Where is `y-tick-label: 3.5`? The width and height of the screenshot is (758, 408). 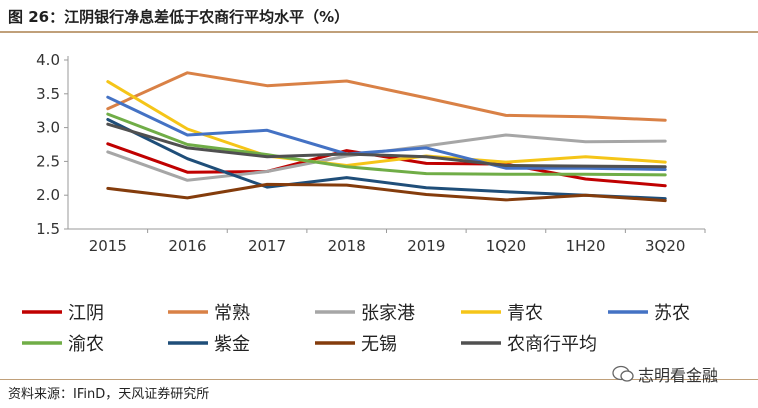
y-tick-label: 3.5 is located at coordinates (48, 94).